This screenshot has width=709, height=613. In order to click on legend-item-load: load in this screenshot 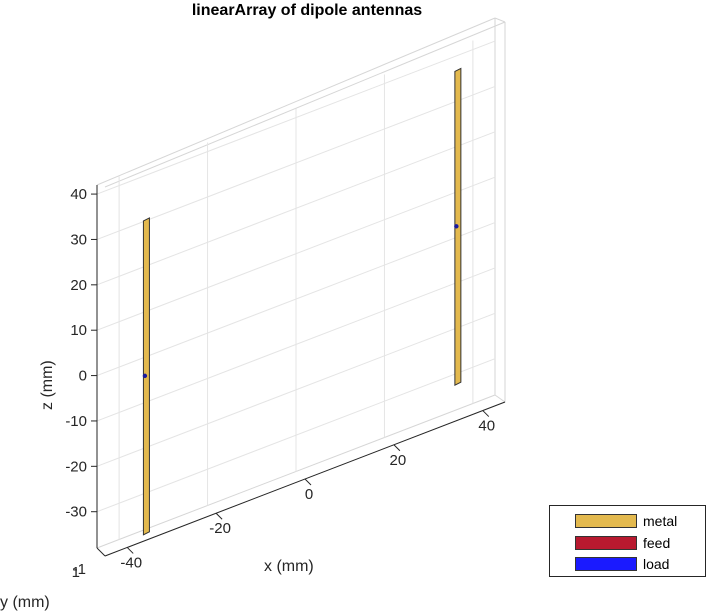, I will do `click(627, 565)`.